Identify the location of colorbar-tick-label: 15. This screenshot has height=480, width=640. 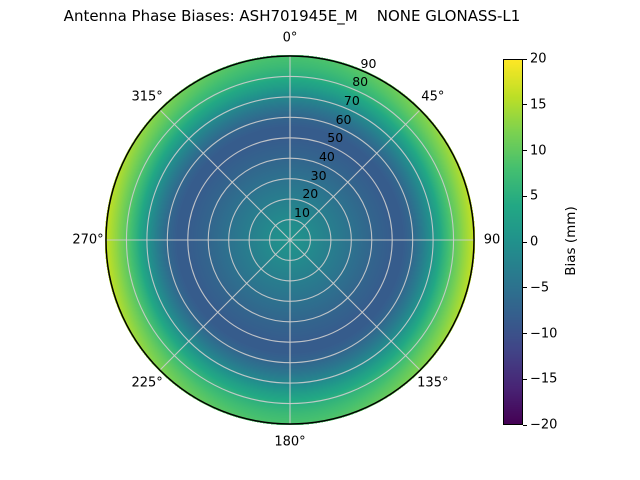
(538, 105).